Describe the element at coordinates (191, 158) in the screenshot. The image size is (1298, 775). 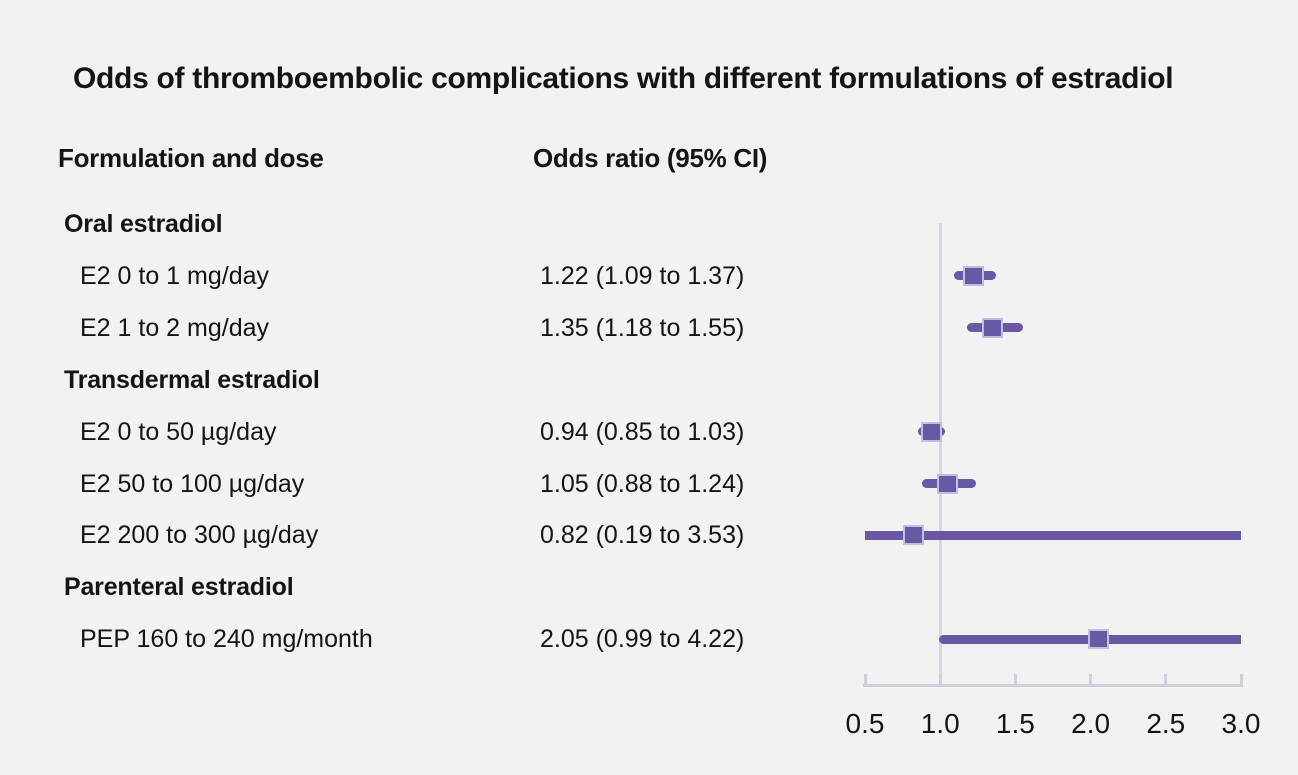
I see `column-header-formulation: Formulation and dose` at that location.